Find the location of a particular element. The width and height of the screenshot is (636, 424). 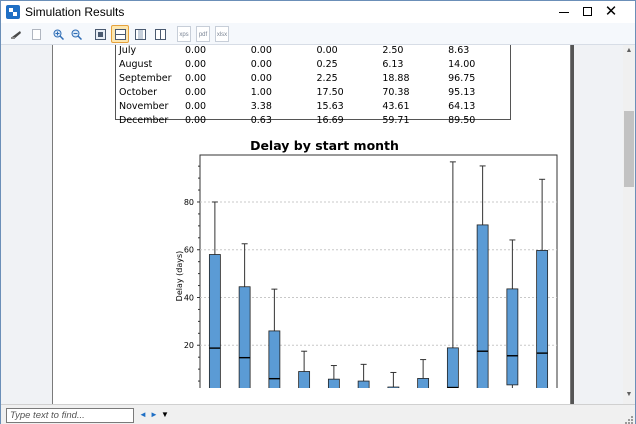

single-page-button is located at coordinates (140, 34).